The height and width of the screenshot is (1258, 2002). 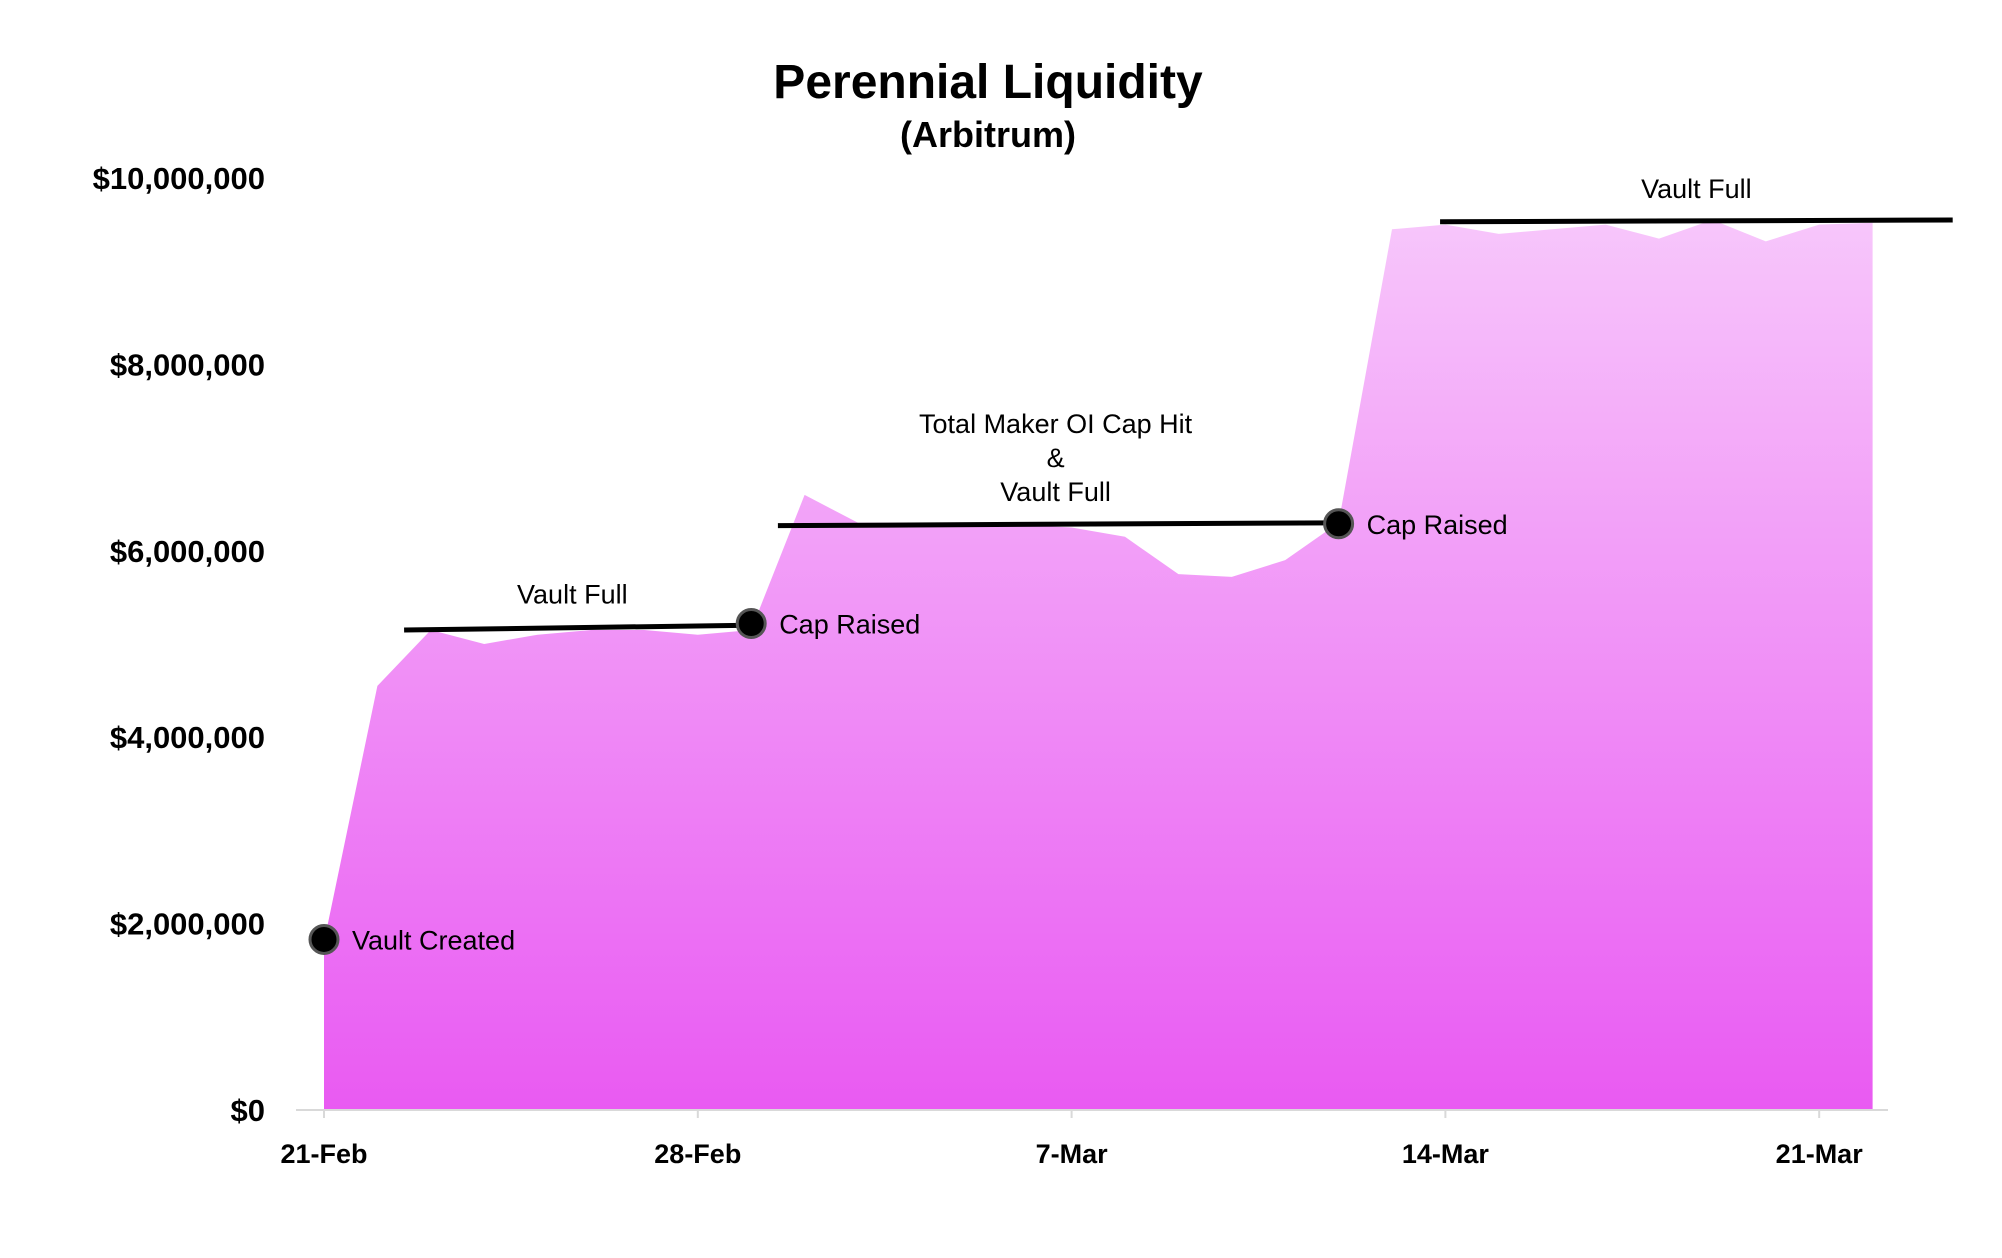 I want to click on chart-subtitle: (Arbitrum), so click(x=988, y=134).